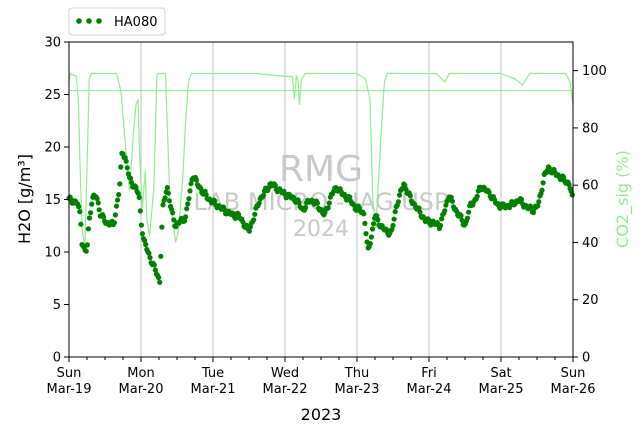 Image resolution: width=644 pixels, height=434 pixels. I want to click on x-tick-day: Thu, so click(356, 373).